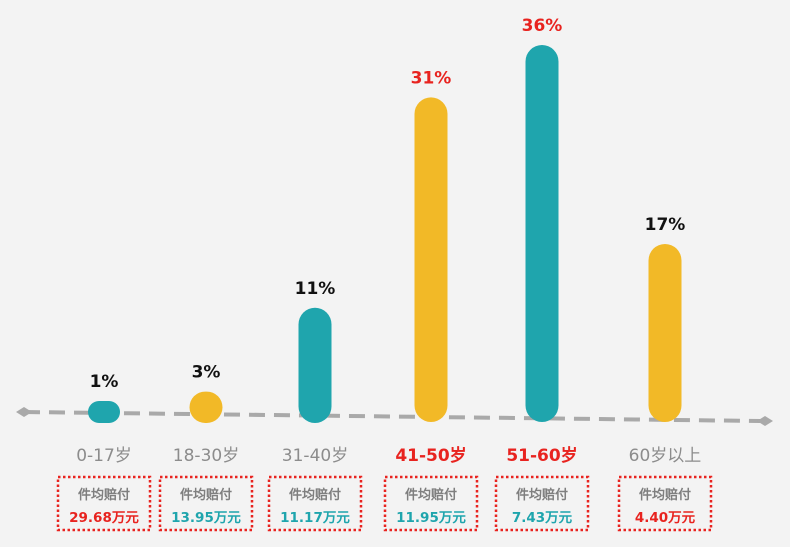  What do you see at coordinates (315, 518) in the screenshot?
I see `payout-box-value: 11.17万元` at bounding box center [315, 518].